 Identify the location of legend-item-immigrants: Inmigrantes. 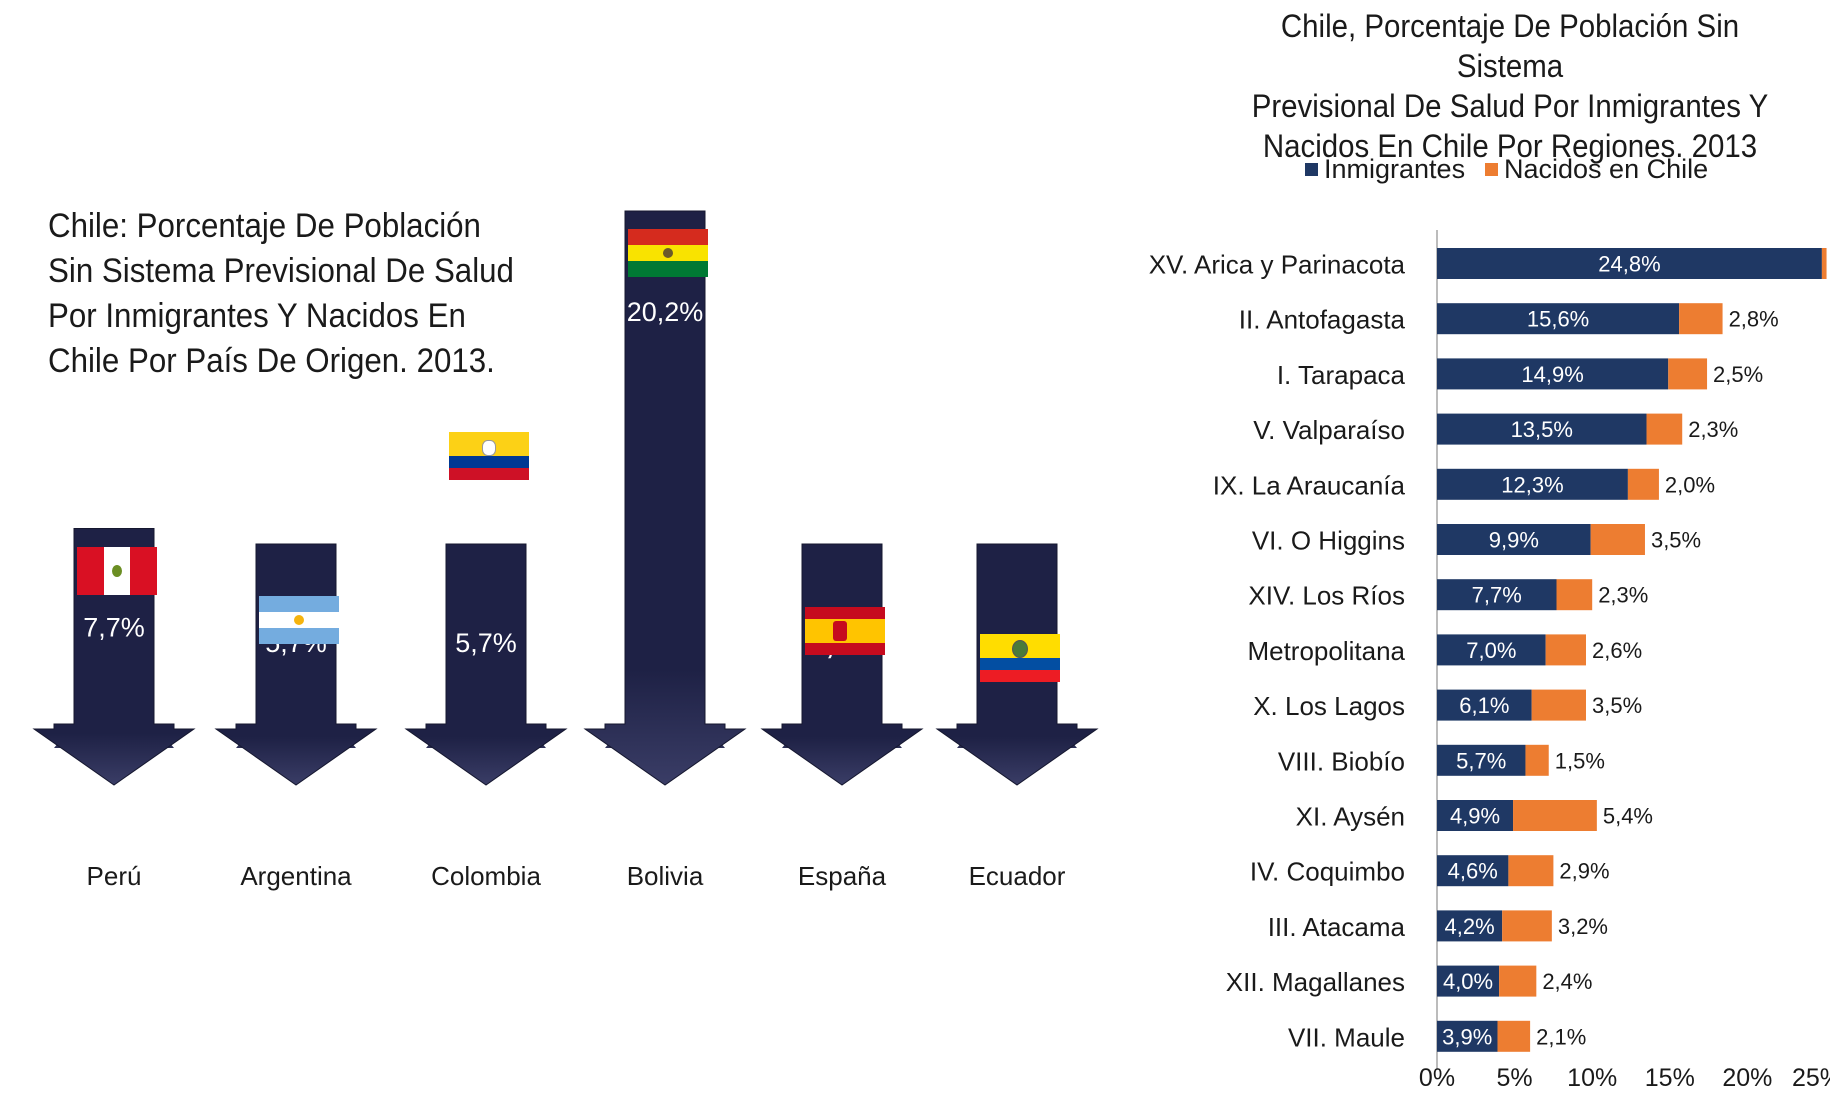
(1385, 169).